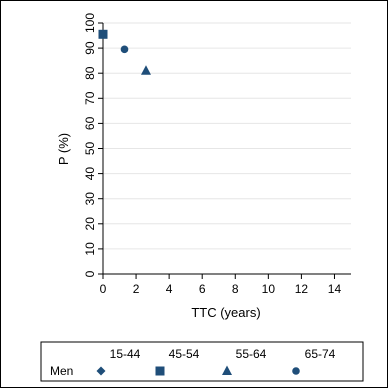 The height and width of the screenshot is (388, 388). I want to click on legend-box, so click(202, 361).